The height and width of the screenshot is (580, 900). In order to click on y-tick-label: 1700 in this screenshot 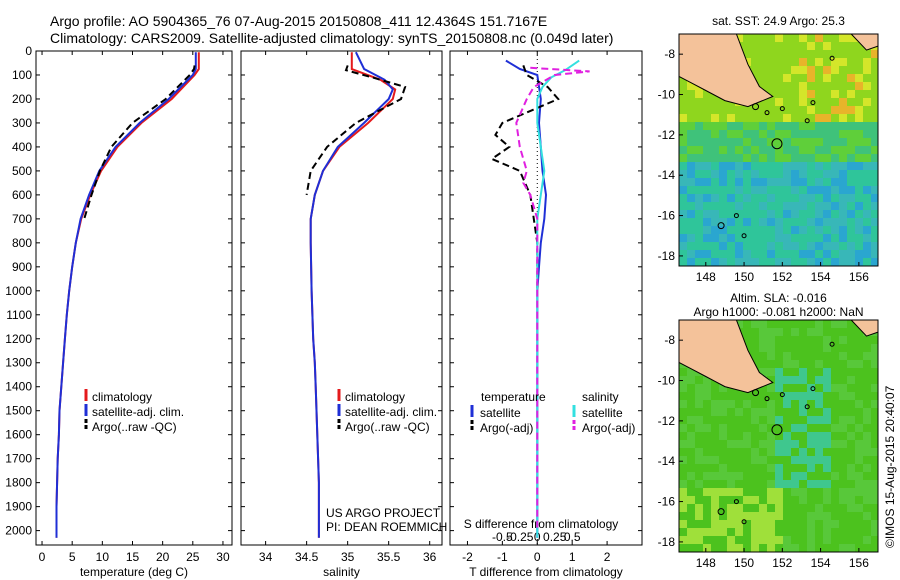, I will do `click(18, 459)`.